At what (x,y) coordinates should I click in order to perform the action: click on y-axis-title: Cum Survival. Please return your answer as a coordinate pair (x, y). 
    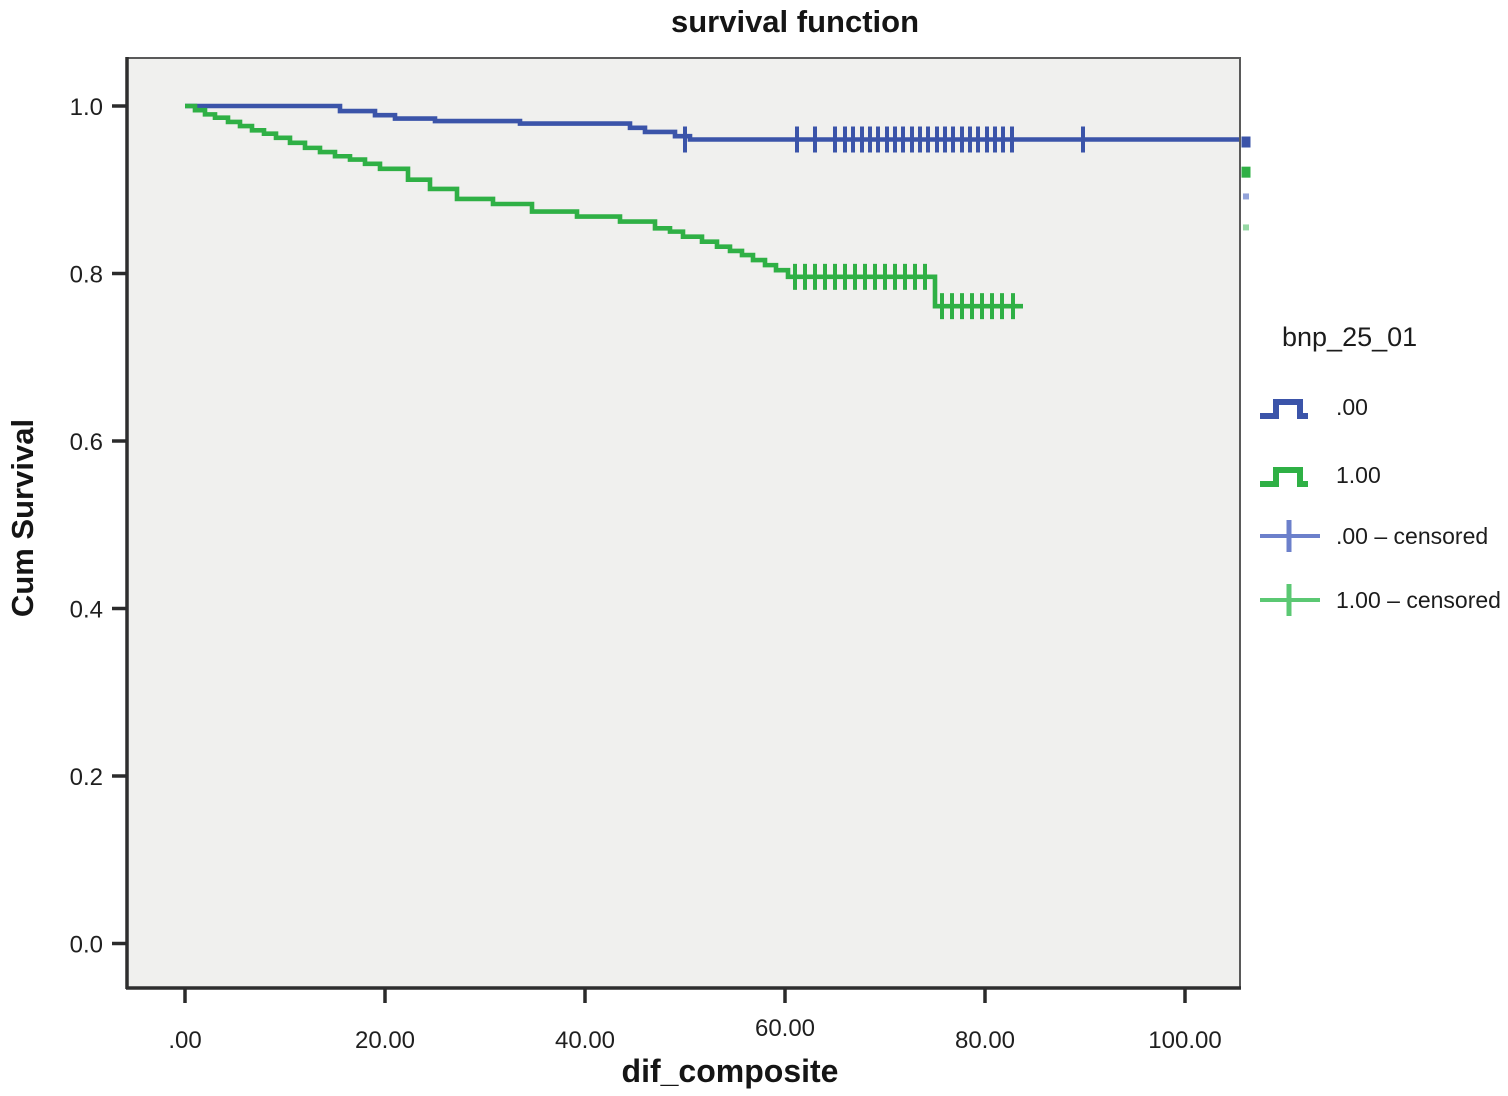
    Looking at the image, I should click on (22, 518).